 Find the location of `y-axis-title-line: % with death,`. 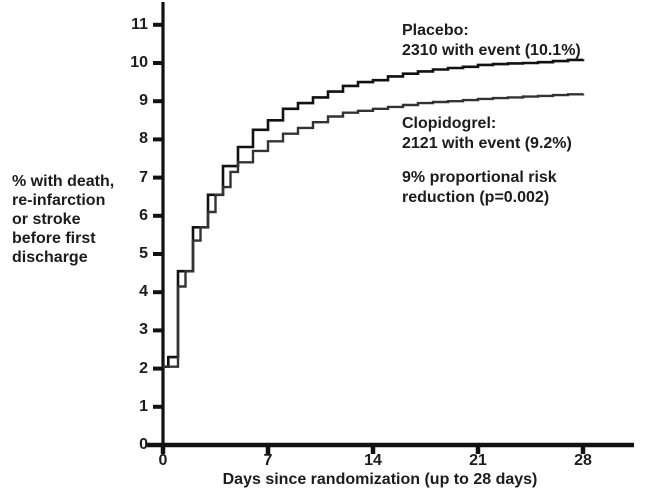

y-axis-title-line: % with death, is located at coordinates (63, 181).